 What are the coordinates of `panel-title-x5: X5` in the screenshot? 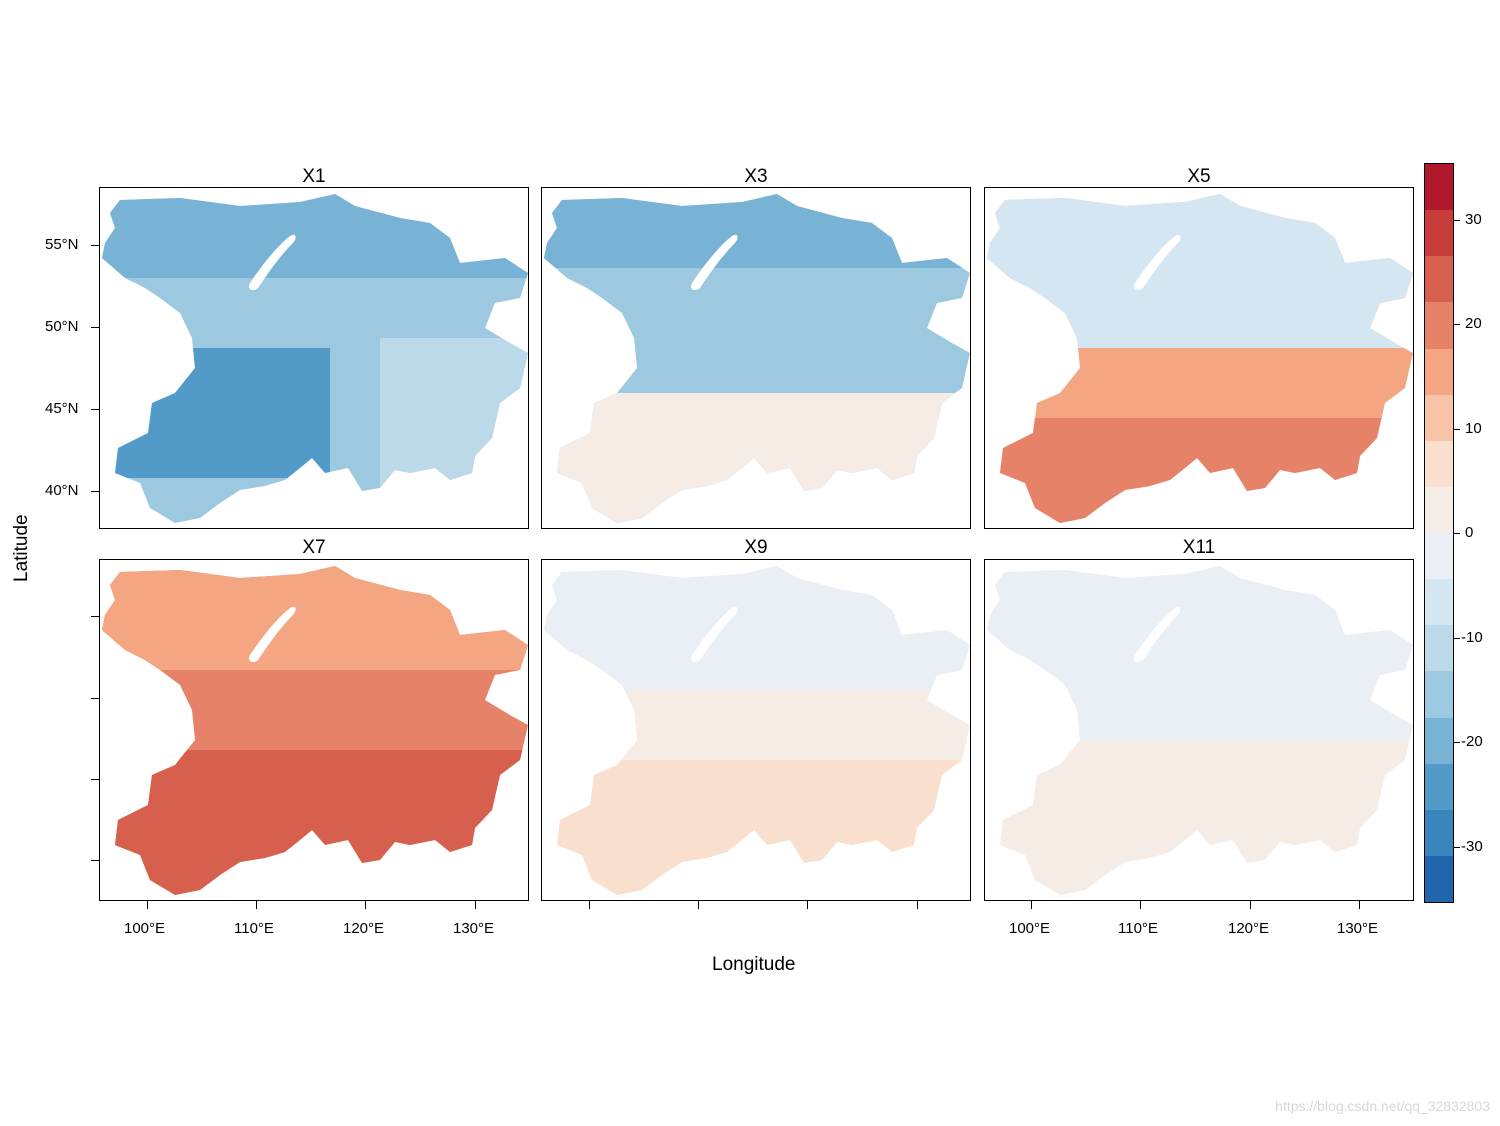 It's located at (1199, 176).